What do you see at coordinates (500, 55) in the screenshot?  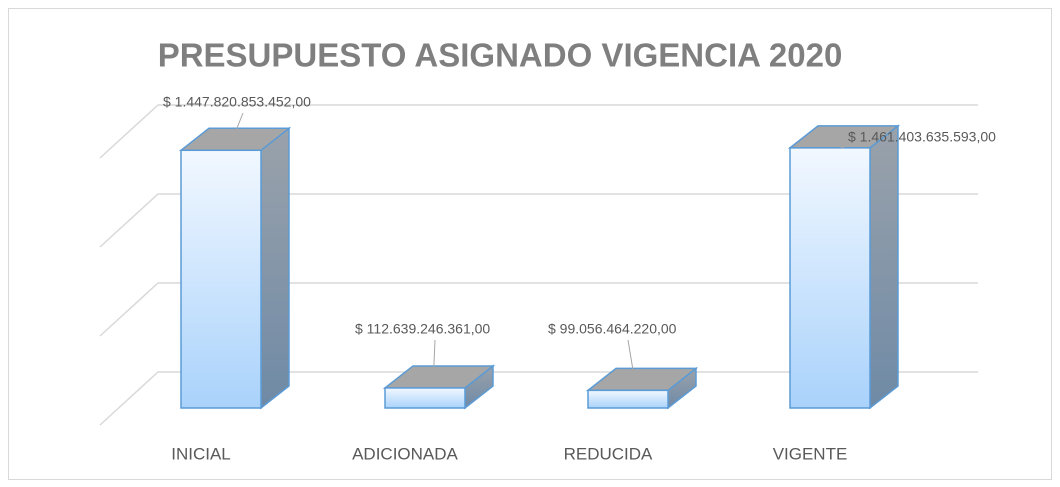 I see `chart-title: PRESUPUESTO ASIGNADO VIGENCIA 2020` at bounding box center [500, 55].